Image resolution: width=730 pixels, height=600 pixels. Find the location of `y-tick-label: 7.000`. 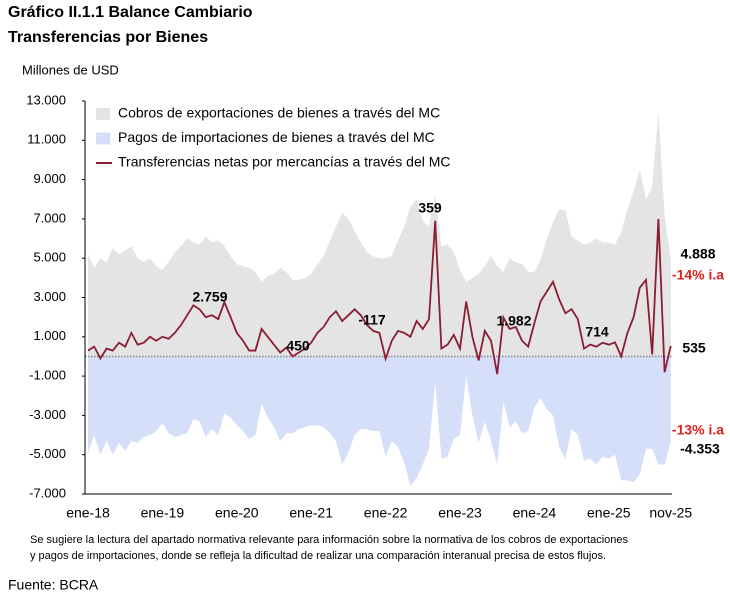

y-tick-label: 7.000 is located at coordinates (49, 217).